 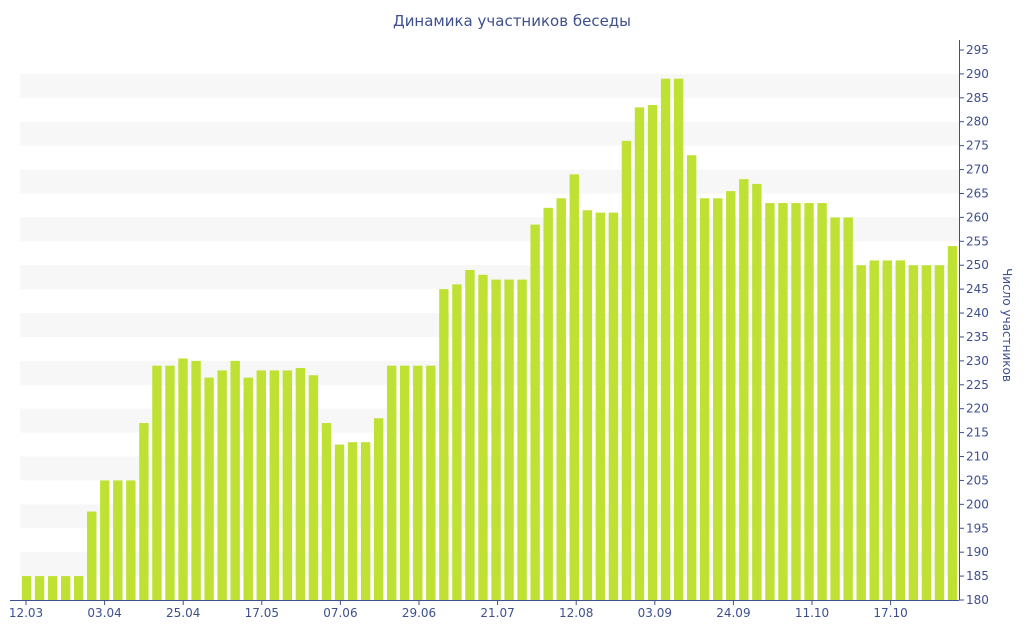 What do you see at coordinates (183, 613) in the screenshot?
I see `x-tick-label: 25.04` at bounding box center [183, 613].